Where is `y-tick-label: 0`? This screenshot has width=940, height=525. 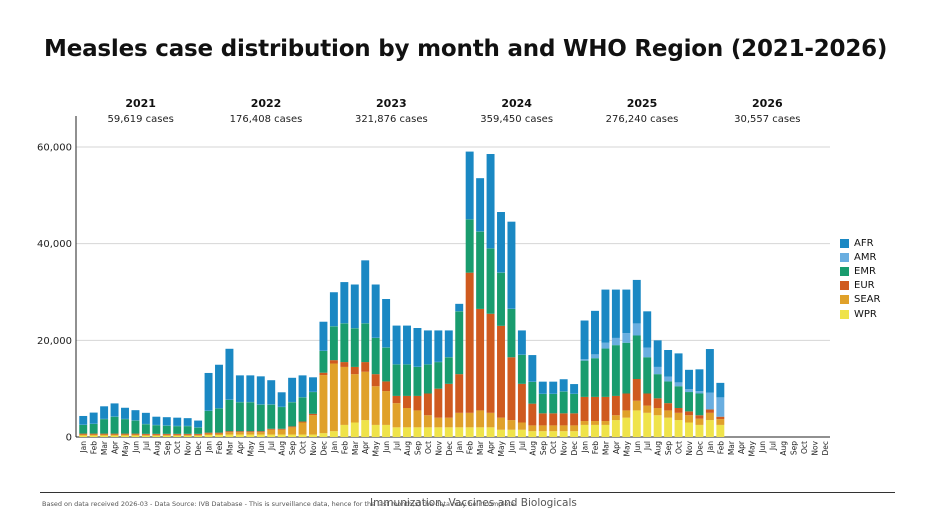 y-tick-label: 0 is located at coordinates (69, 438).